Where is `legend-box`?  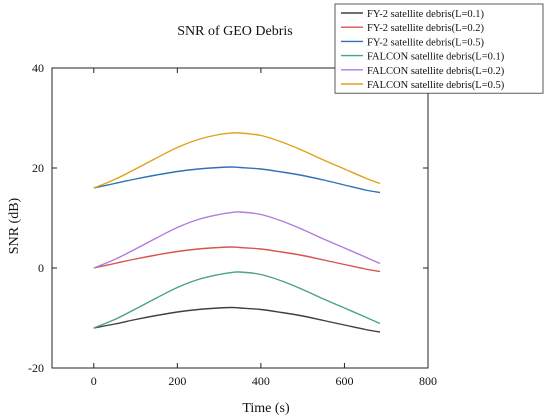
legend-box is located at coordinates (439, 48).